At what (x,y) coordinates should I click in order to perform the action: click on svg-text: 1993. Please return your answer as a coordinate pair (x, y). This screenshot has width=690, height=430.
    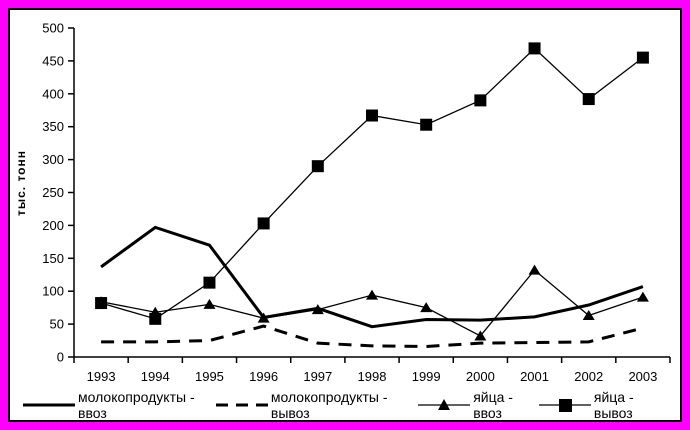
    Looking at the image, I should click on (101, 376).